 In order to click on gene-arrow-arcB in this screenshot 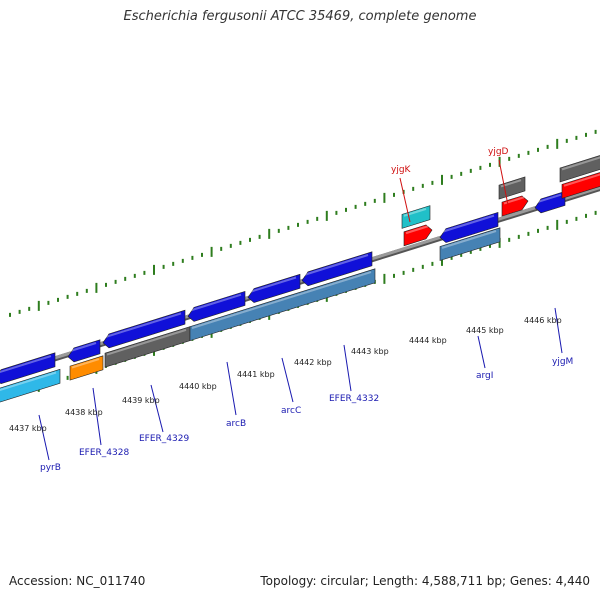, I will do `click(216, 306)`.